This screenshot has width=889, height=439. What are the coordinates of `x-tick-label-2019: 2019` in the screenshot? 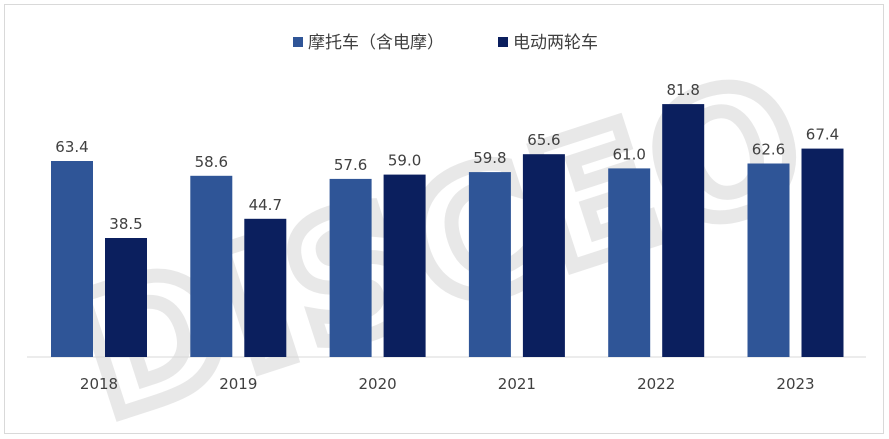 It's located at (238, 384).